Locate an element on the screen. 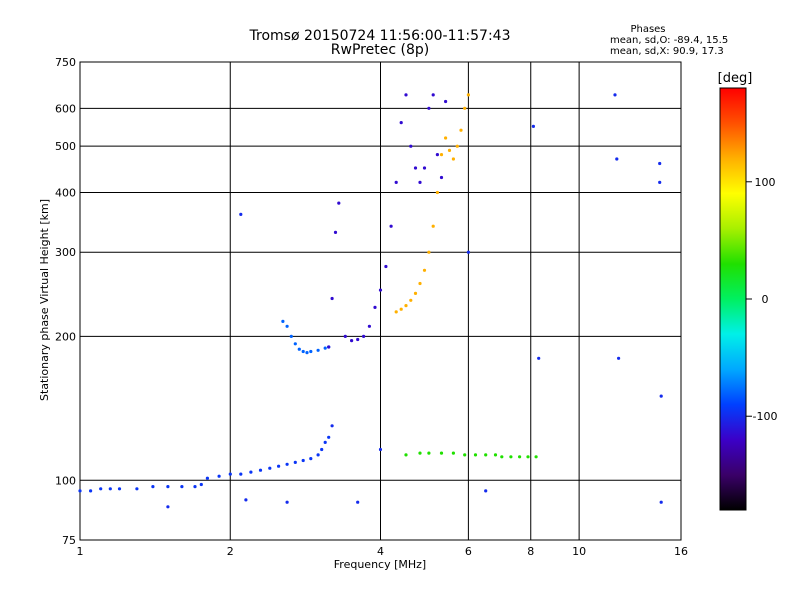 The image size is (800, 600). y-tick-label: 600 is located at coordinates (65, 108).